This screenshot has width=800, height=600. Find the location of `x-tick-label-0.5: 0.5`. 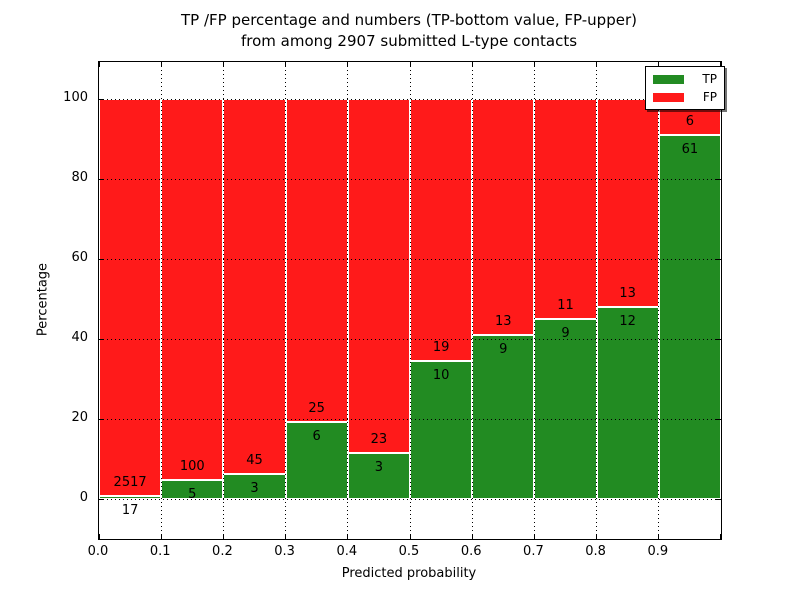

x-tick-label-0.5: 0.5 is located at coordinates (409, 551).